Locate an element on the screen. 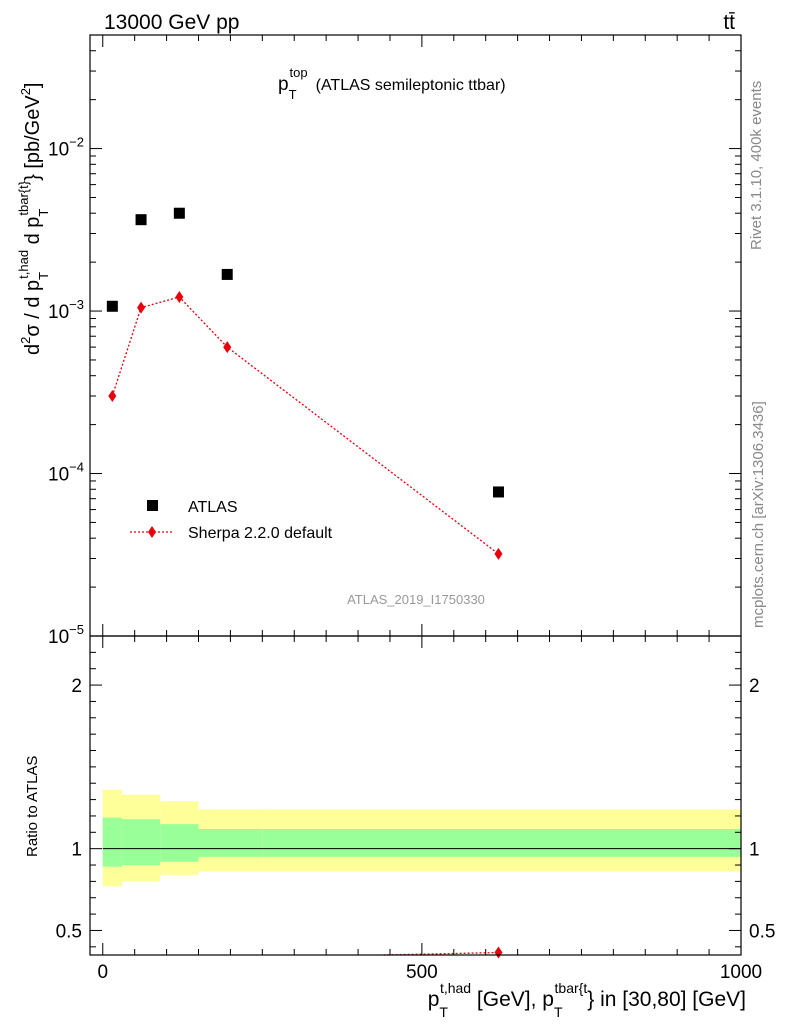 This screenshot has height=1024, width=786. ratio-marks is located at coordinates (443, 952).